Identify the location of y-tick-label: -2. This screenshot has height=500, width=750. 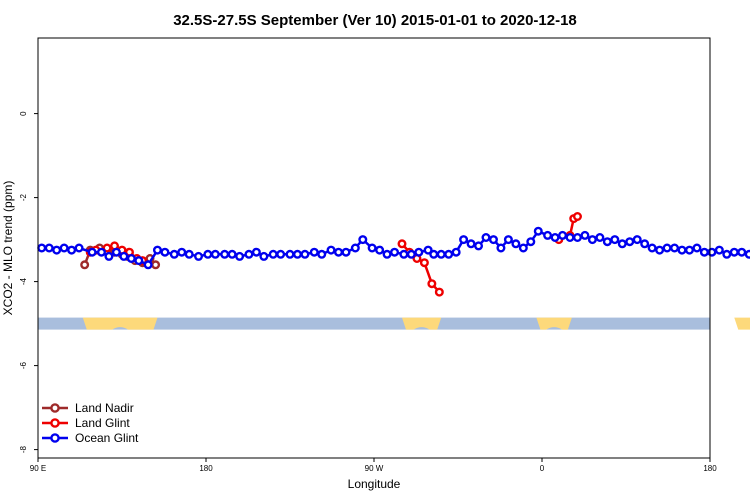
(23, 197).